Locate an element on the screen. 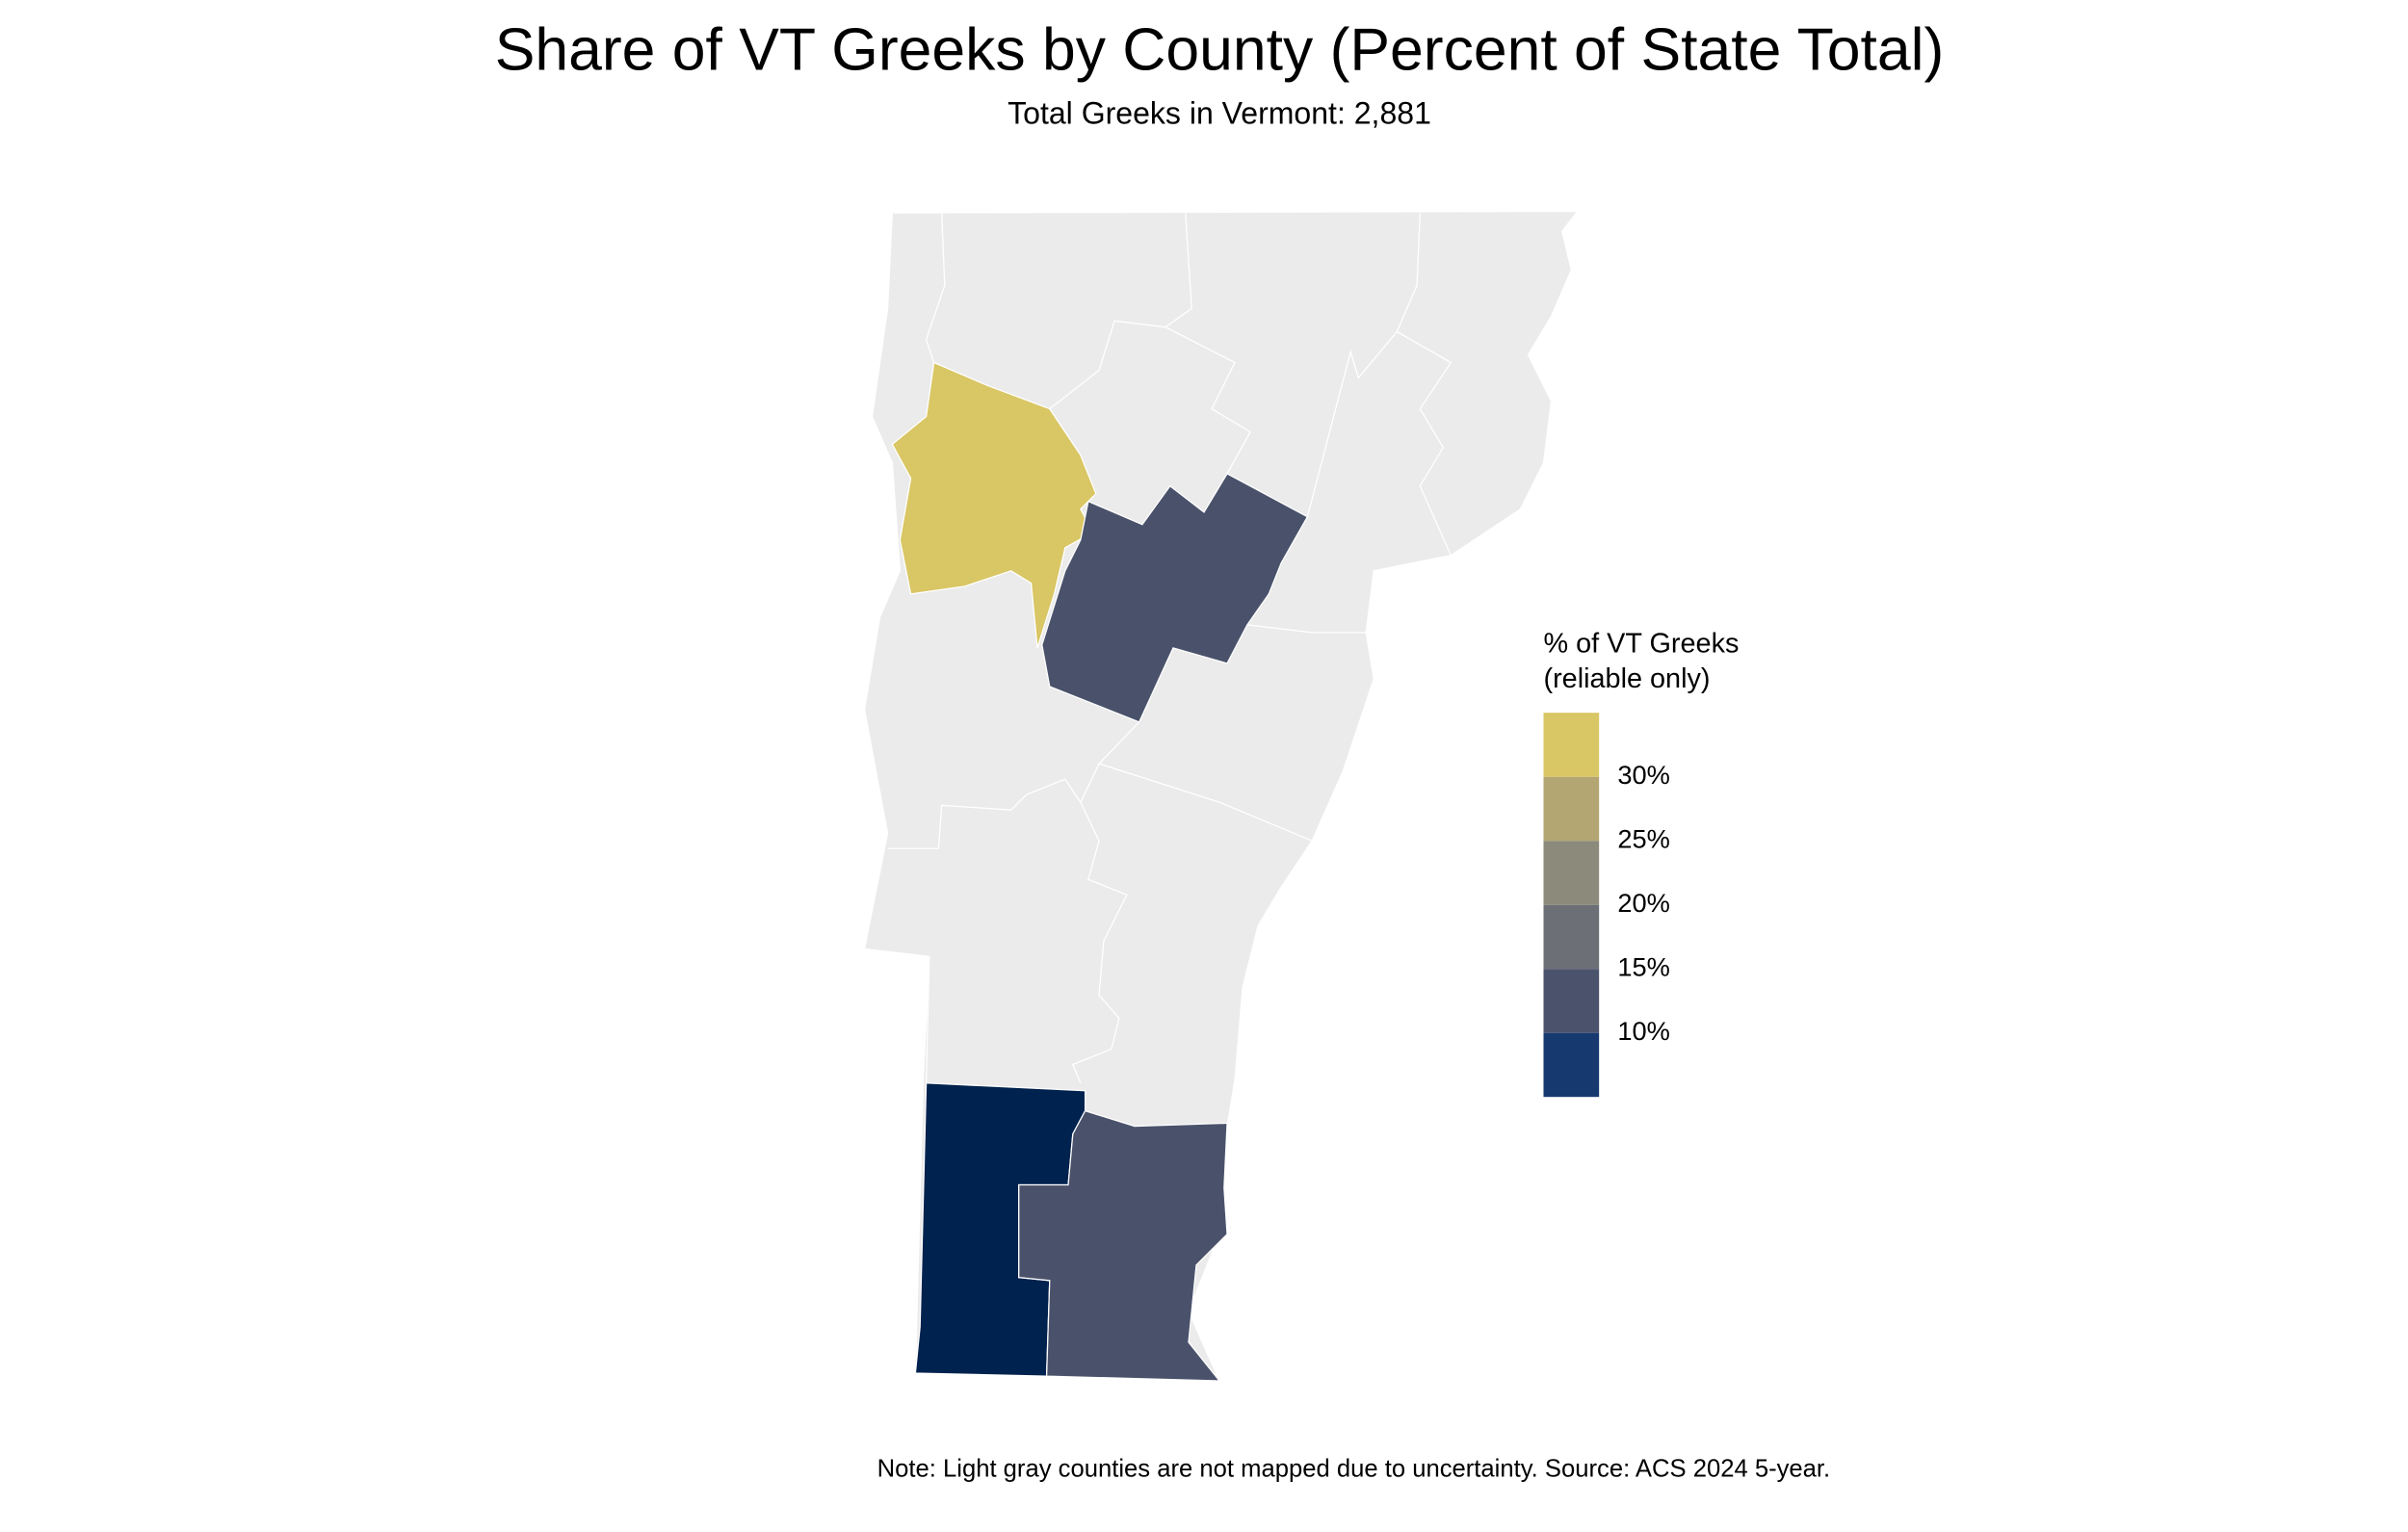 This screenshot has height=1532, width=2408. chart-subtitle: Total Greeks in Vermont: 2,881 is located at coordinates (1219, 113).